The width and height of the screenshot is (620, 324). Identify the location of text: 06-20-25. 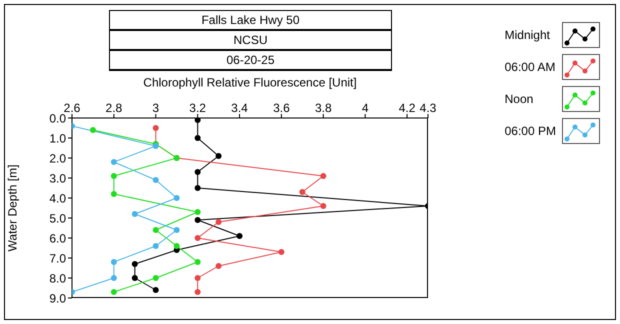
(250, 61).